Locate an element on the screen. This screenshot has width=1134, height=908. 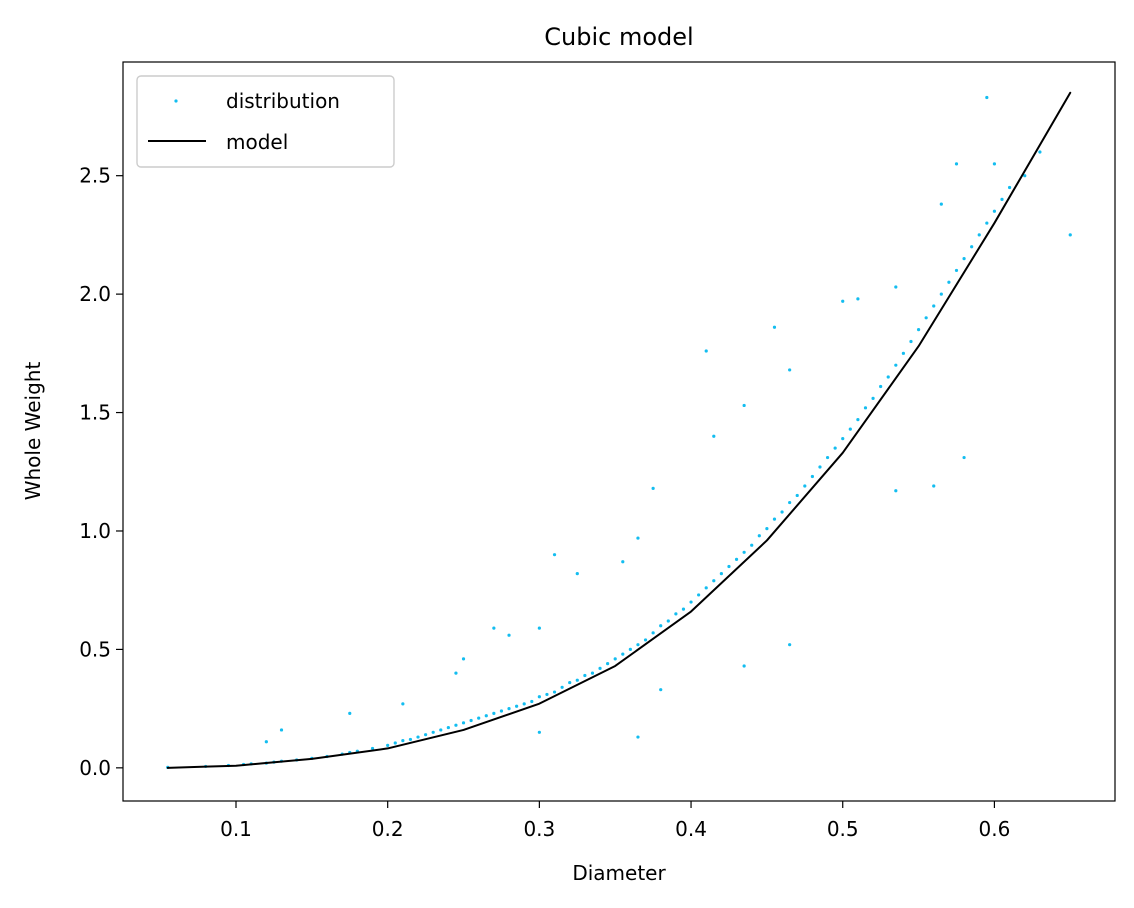
x-tick-label: 0.3 is located at coordinates (539, 829).